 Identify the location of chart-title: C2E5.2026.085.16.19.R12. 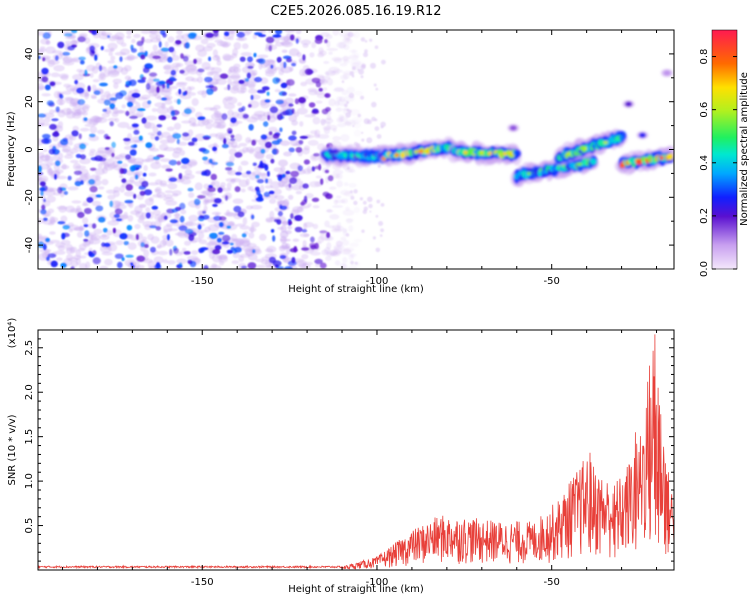
(355, 11).